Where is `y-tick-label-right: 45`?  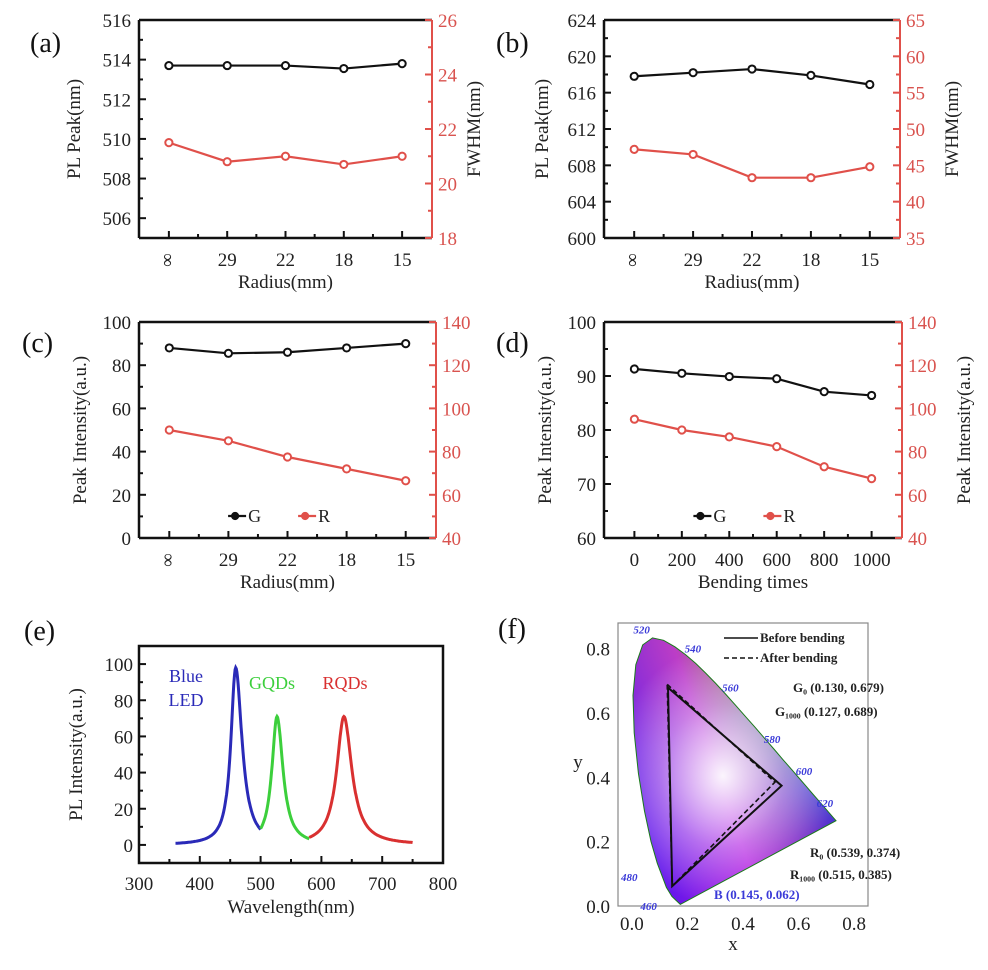 y-tick-label-right: 45 is located at coordinates (915, 166).